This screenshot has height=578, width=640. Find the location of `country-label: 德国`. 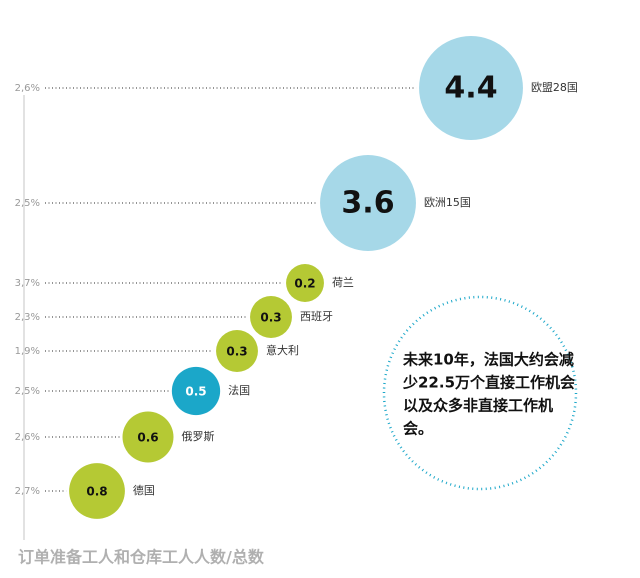

country-label: 德国 is located at coordinates (144, 490).